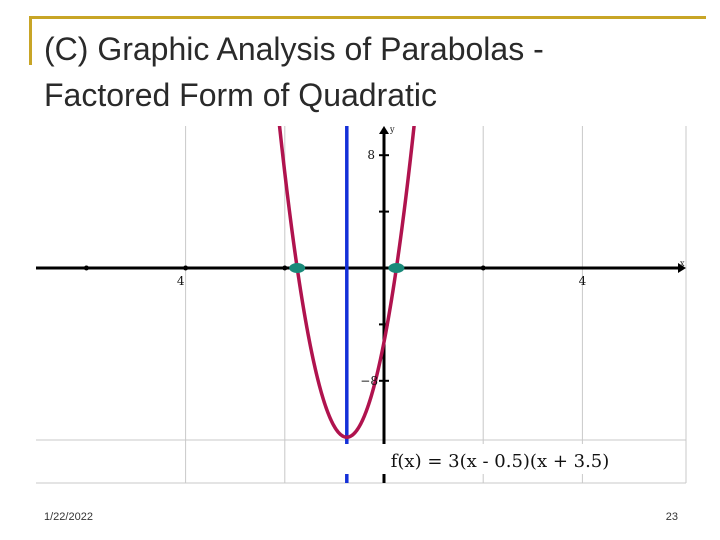  What do you see at coordinates (369, 381) in the screenshot?
I see `y-tick-label-neg8: −8` at bounding box center [369, 381].